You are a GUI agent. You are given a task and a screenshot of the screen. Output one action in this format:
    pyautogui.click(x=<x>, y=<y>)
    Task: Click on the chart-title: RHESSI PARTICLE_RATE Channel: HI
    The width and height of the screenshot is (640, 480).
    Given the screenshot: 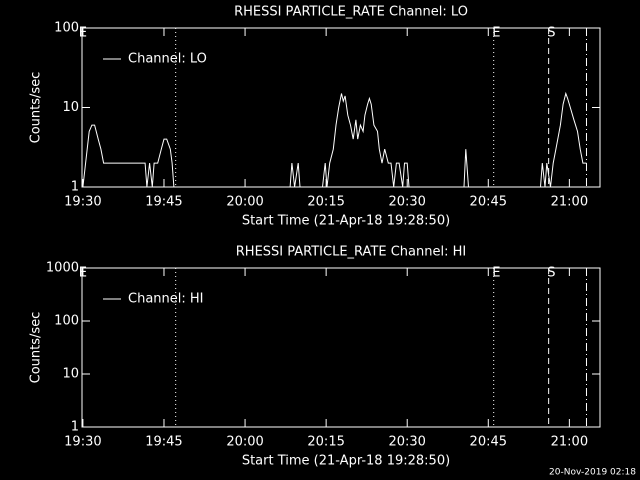 What is the action you would take?
    pyautogui.click(x=351, y=252)
    